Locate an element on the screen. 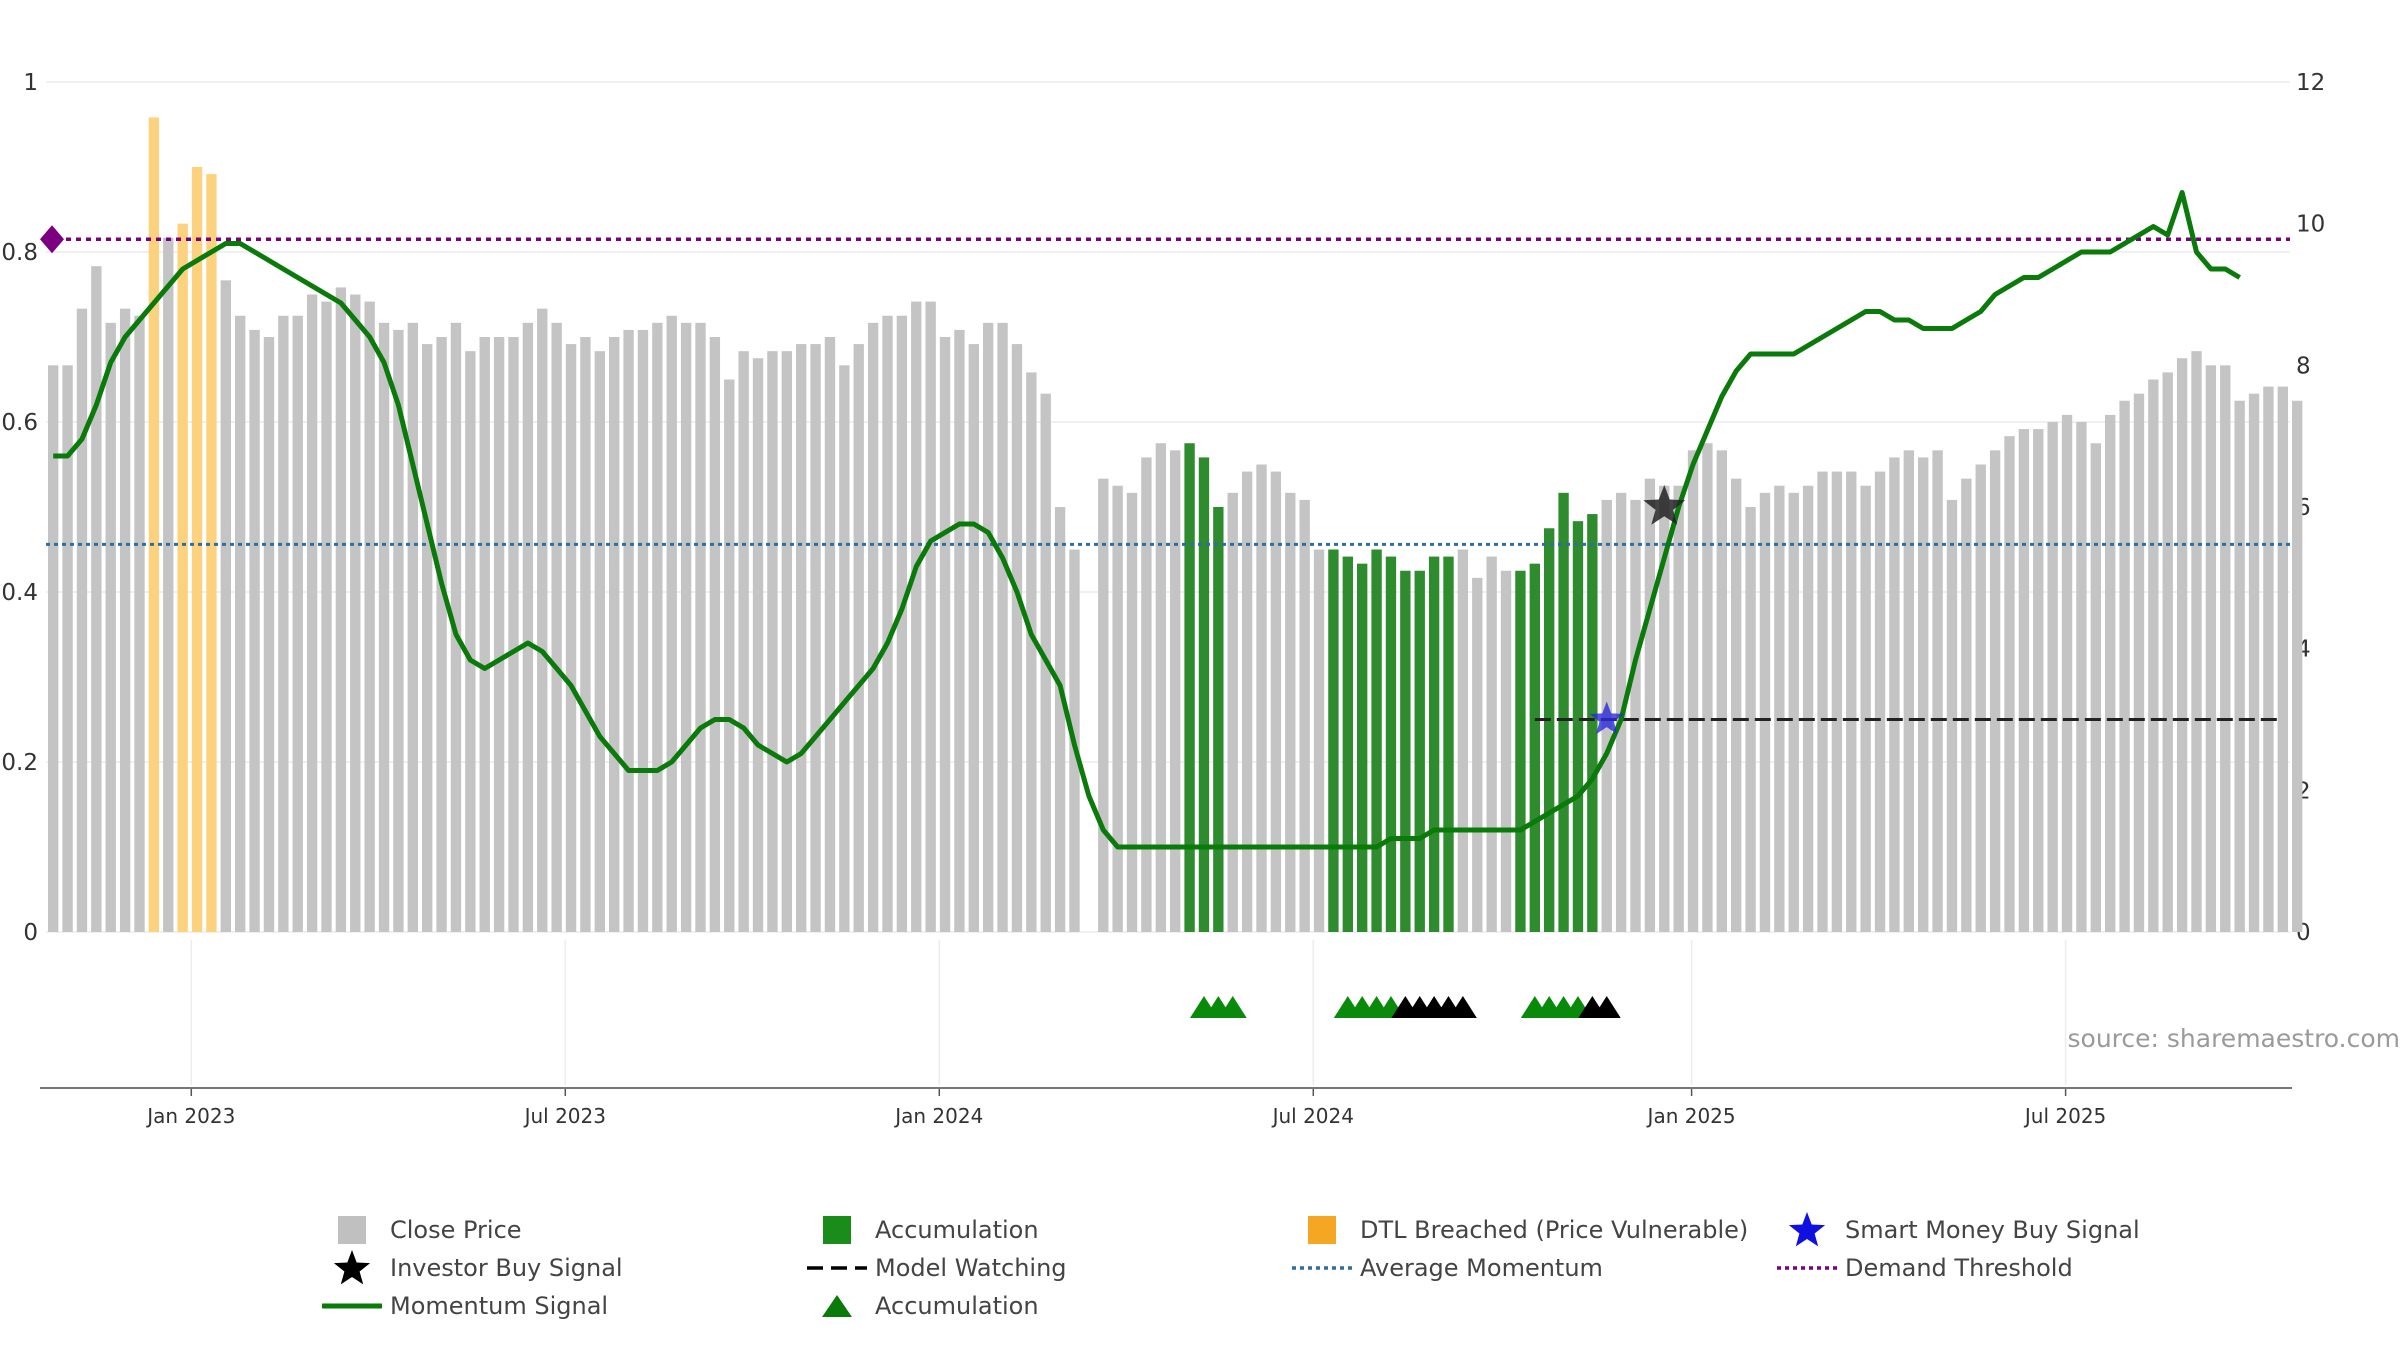  legend-item: Accumulation is located at coordinates (922, 1230).